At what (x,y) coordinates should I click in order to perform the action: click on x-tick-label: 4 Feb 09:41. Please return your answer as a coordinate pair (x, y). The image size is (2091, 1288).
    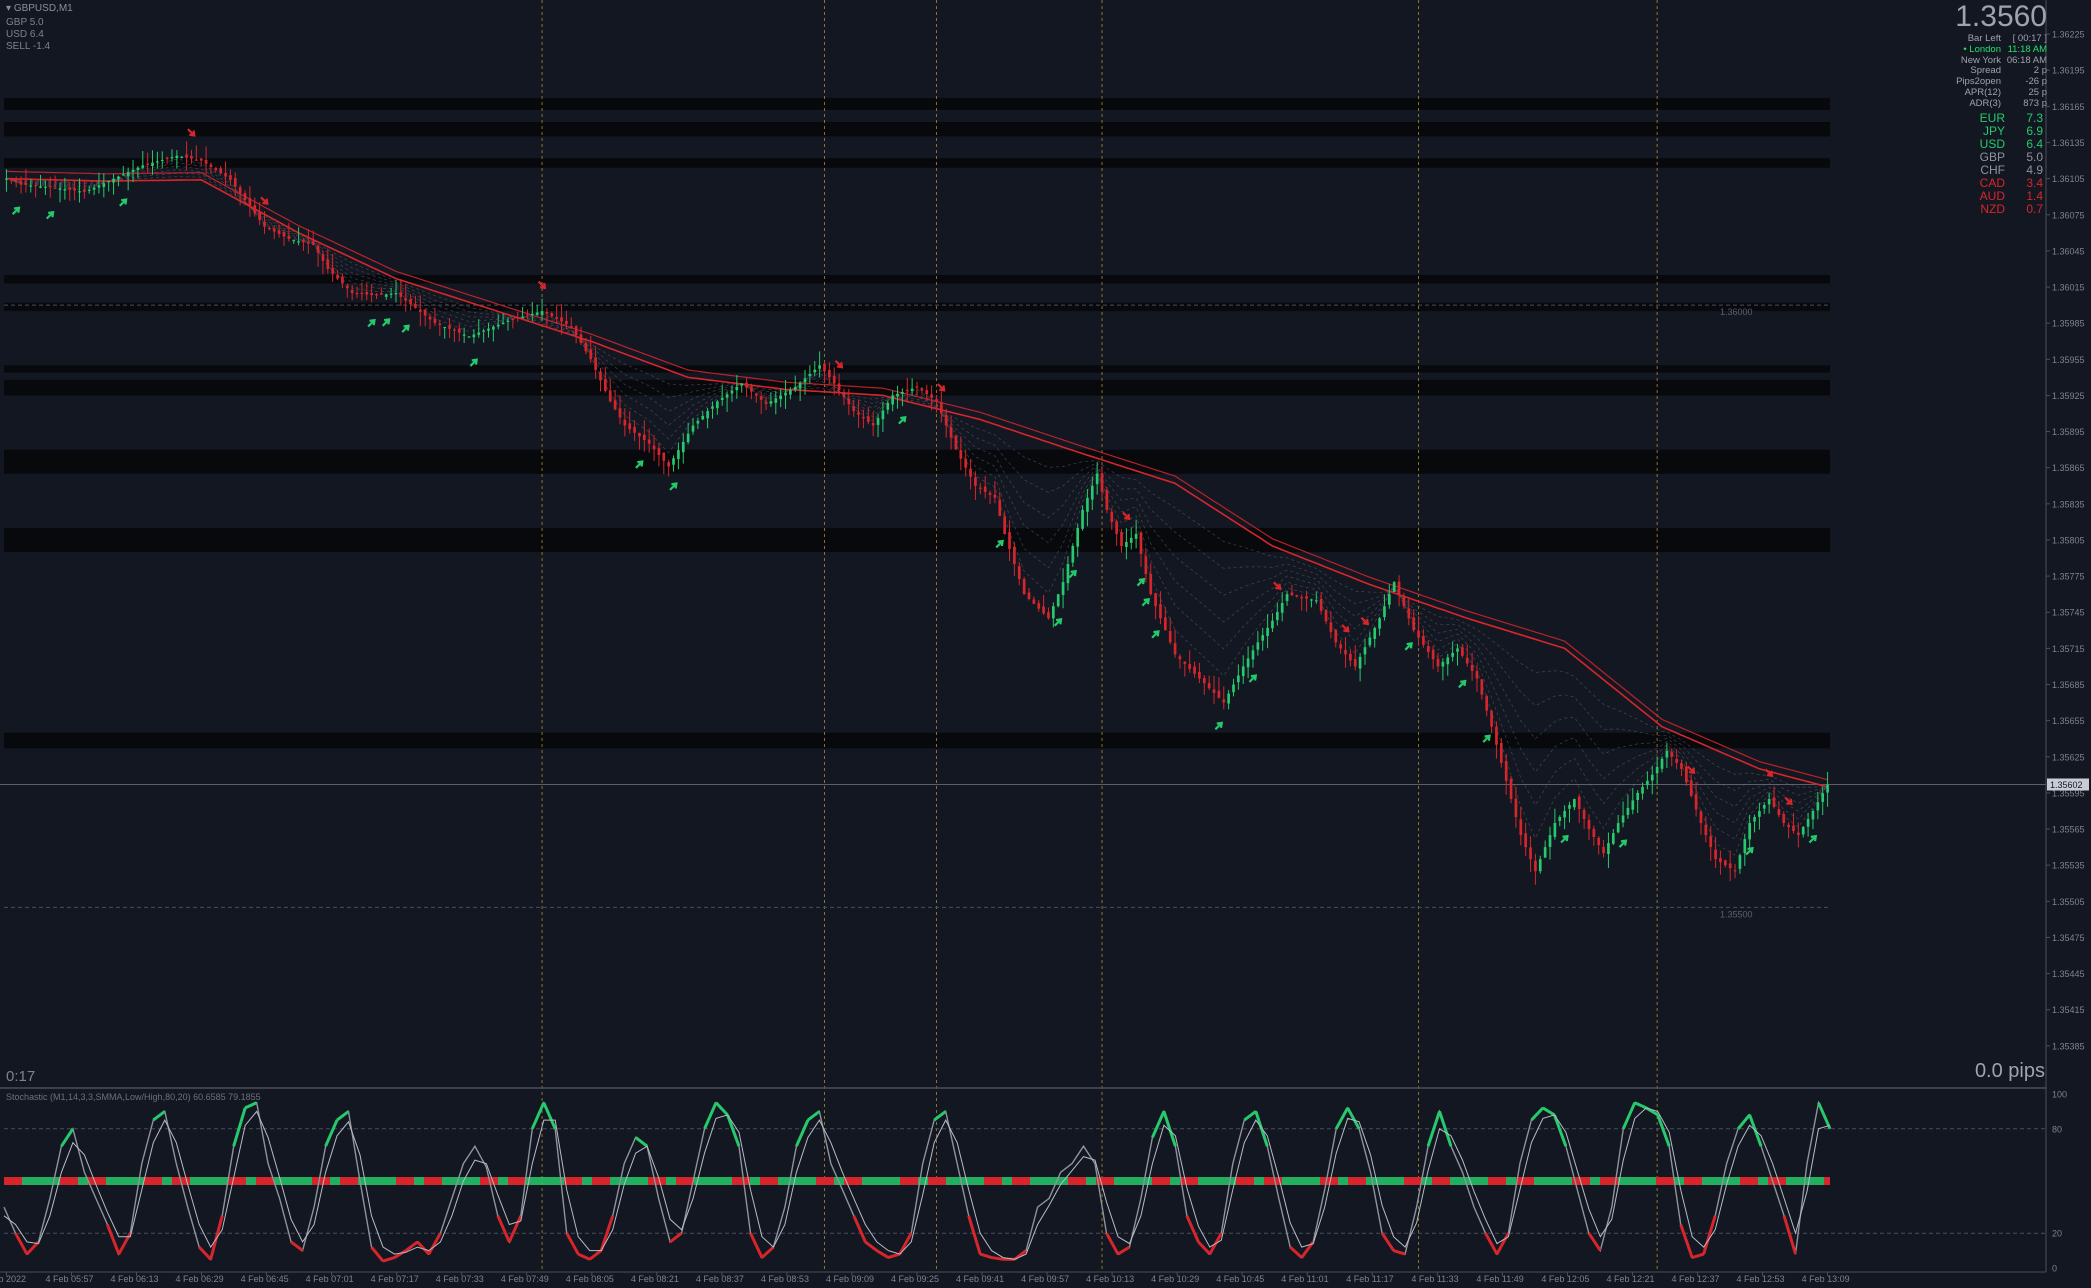
    Looking at the image, I should click on (980, 1279).